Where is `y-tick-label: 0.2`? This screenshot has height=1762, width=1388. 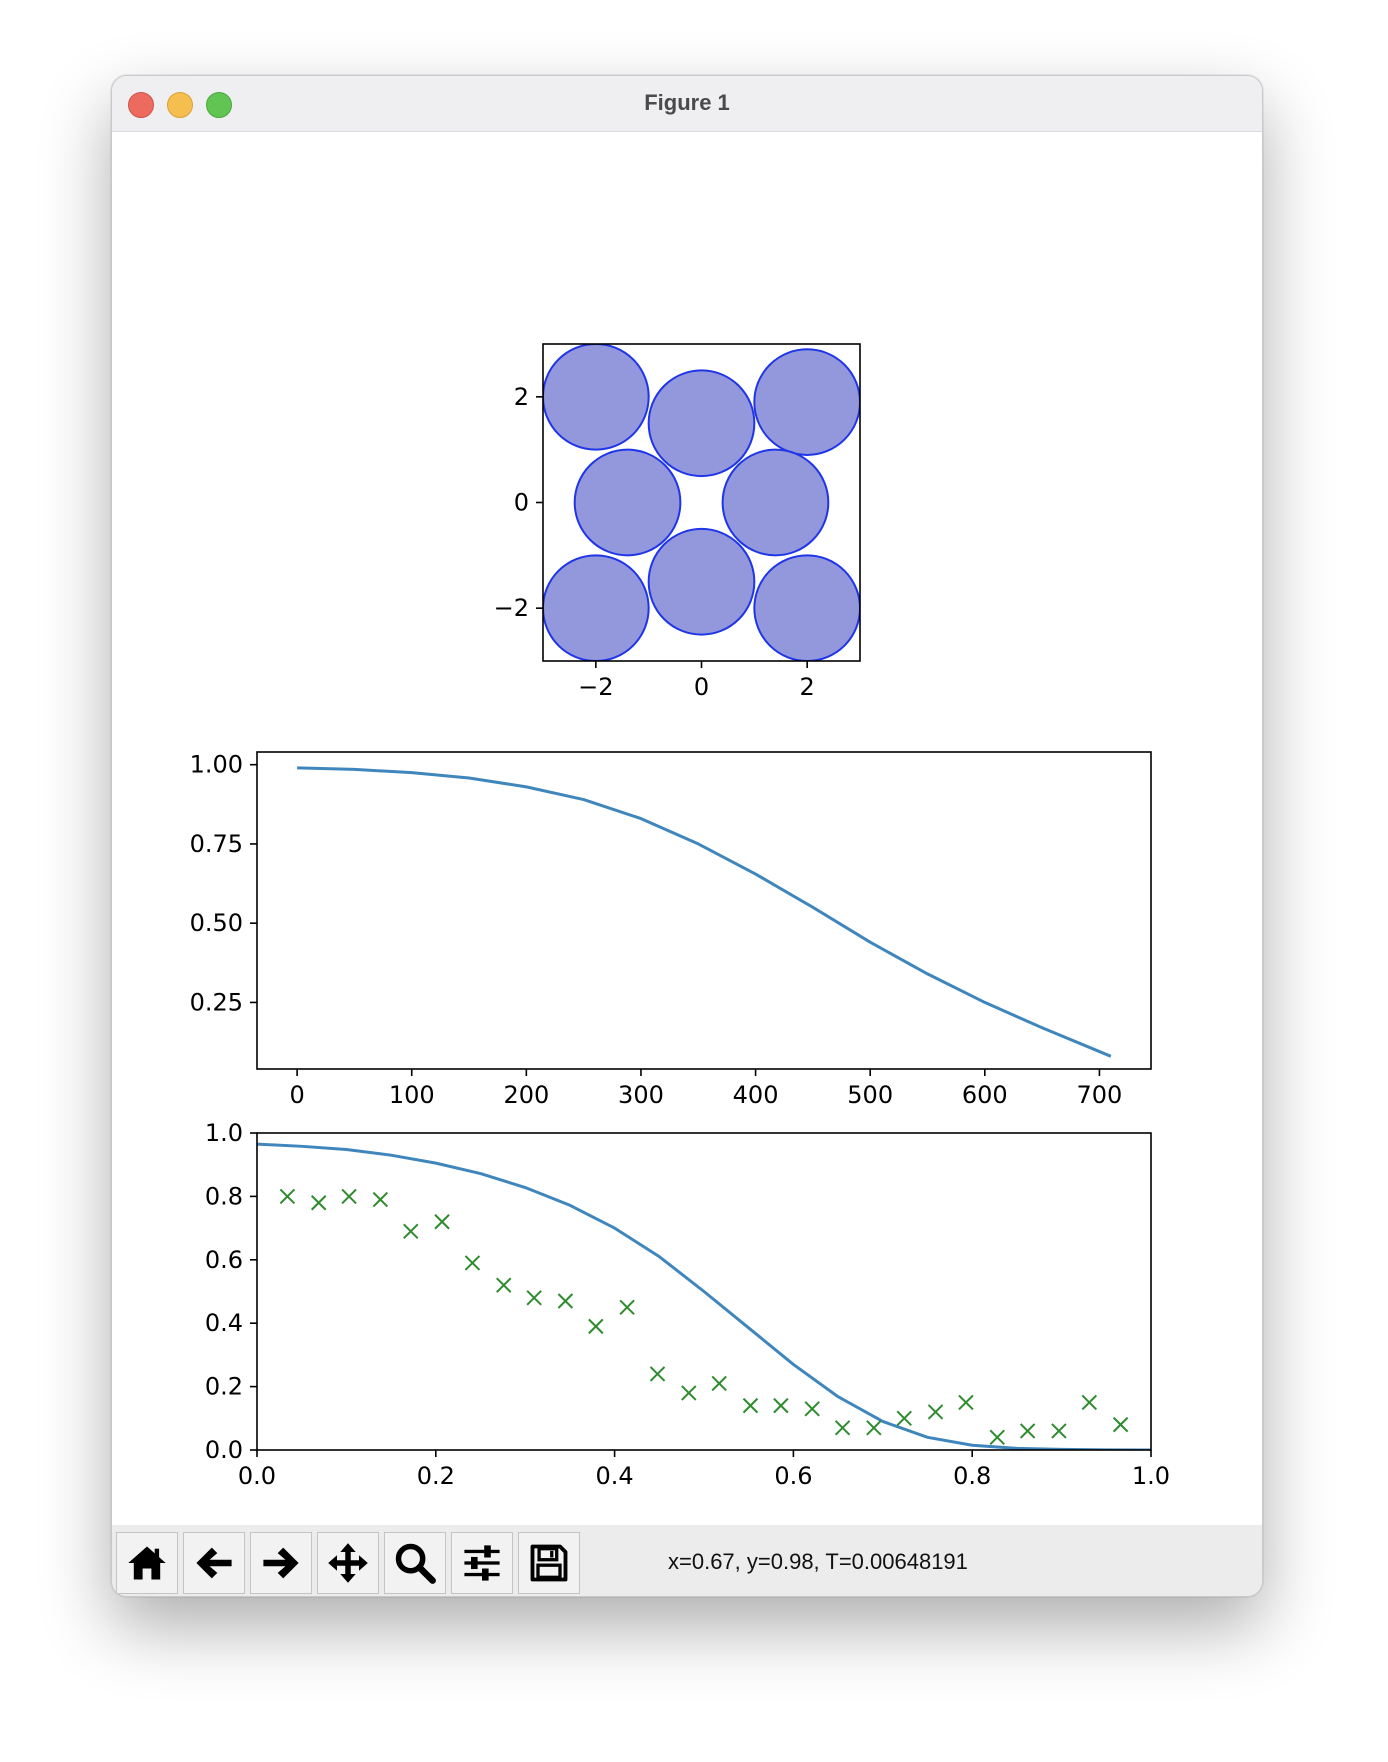 y-tick-label: 0.2 is located at coordinates (224, 1387).